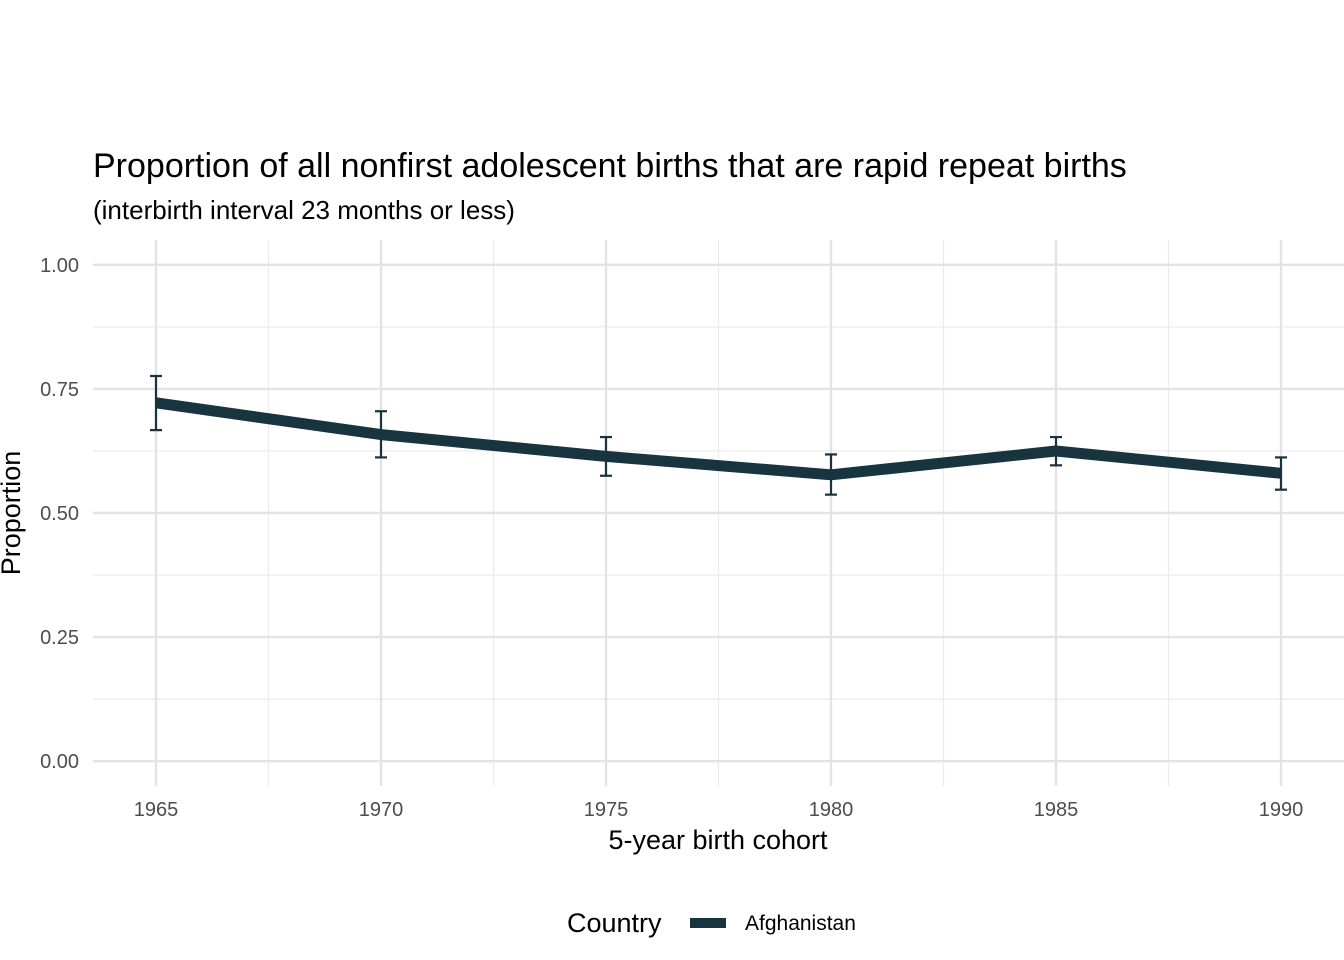  Describe the element at coordinates (59, 638) in the screenshot. I see `y-tick-label: 0.25` at that location.